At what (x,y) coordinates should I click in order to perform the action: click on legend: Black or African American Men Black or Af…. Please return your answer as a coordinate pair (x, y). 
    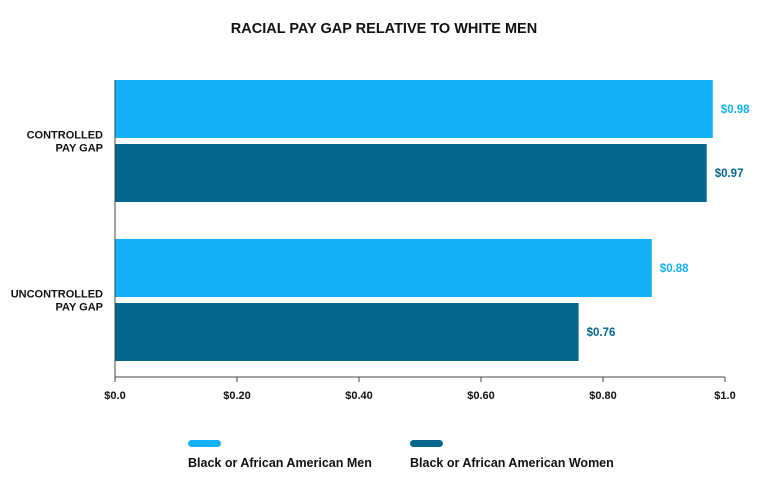
    Looking at the image, I should click on (401, 455).